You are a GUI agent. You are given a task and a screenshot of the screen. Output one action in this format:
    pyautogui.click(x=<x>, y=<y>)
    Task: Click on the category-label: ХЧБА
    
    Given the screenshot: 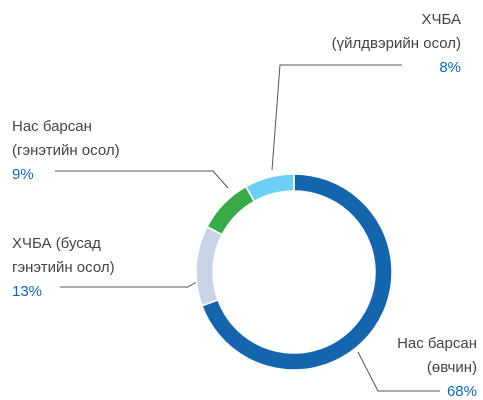 What is the action you would take?
    pyautogui.click(x=441, y=19)
    